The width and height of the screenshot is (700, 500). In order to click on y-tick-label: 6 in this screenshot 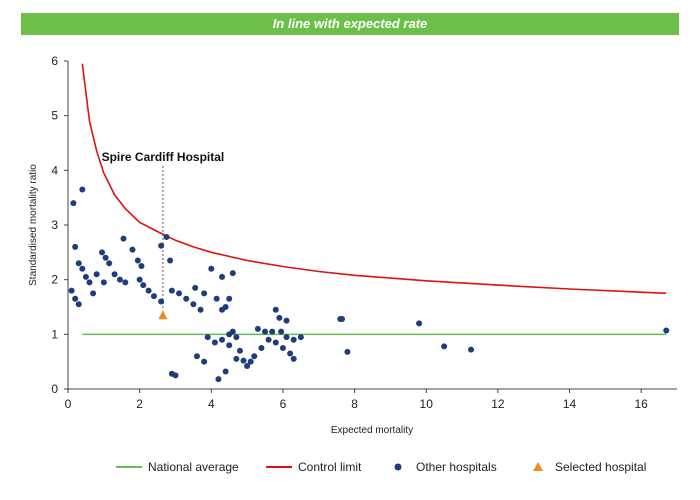, I will do `click(54, 61)`.